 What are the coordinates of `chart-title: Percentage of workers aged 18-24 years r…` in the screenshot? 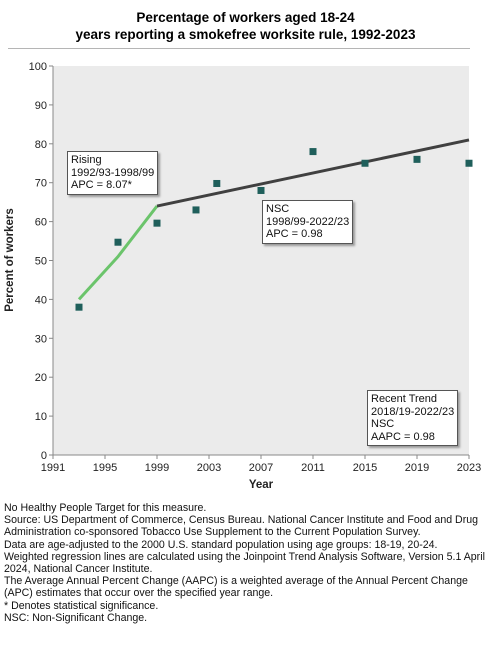 It's located at (245, 26).